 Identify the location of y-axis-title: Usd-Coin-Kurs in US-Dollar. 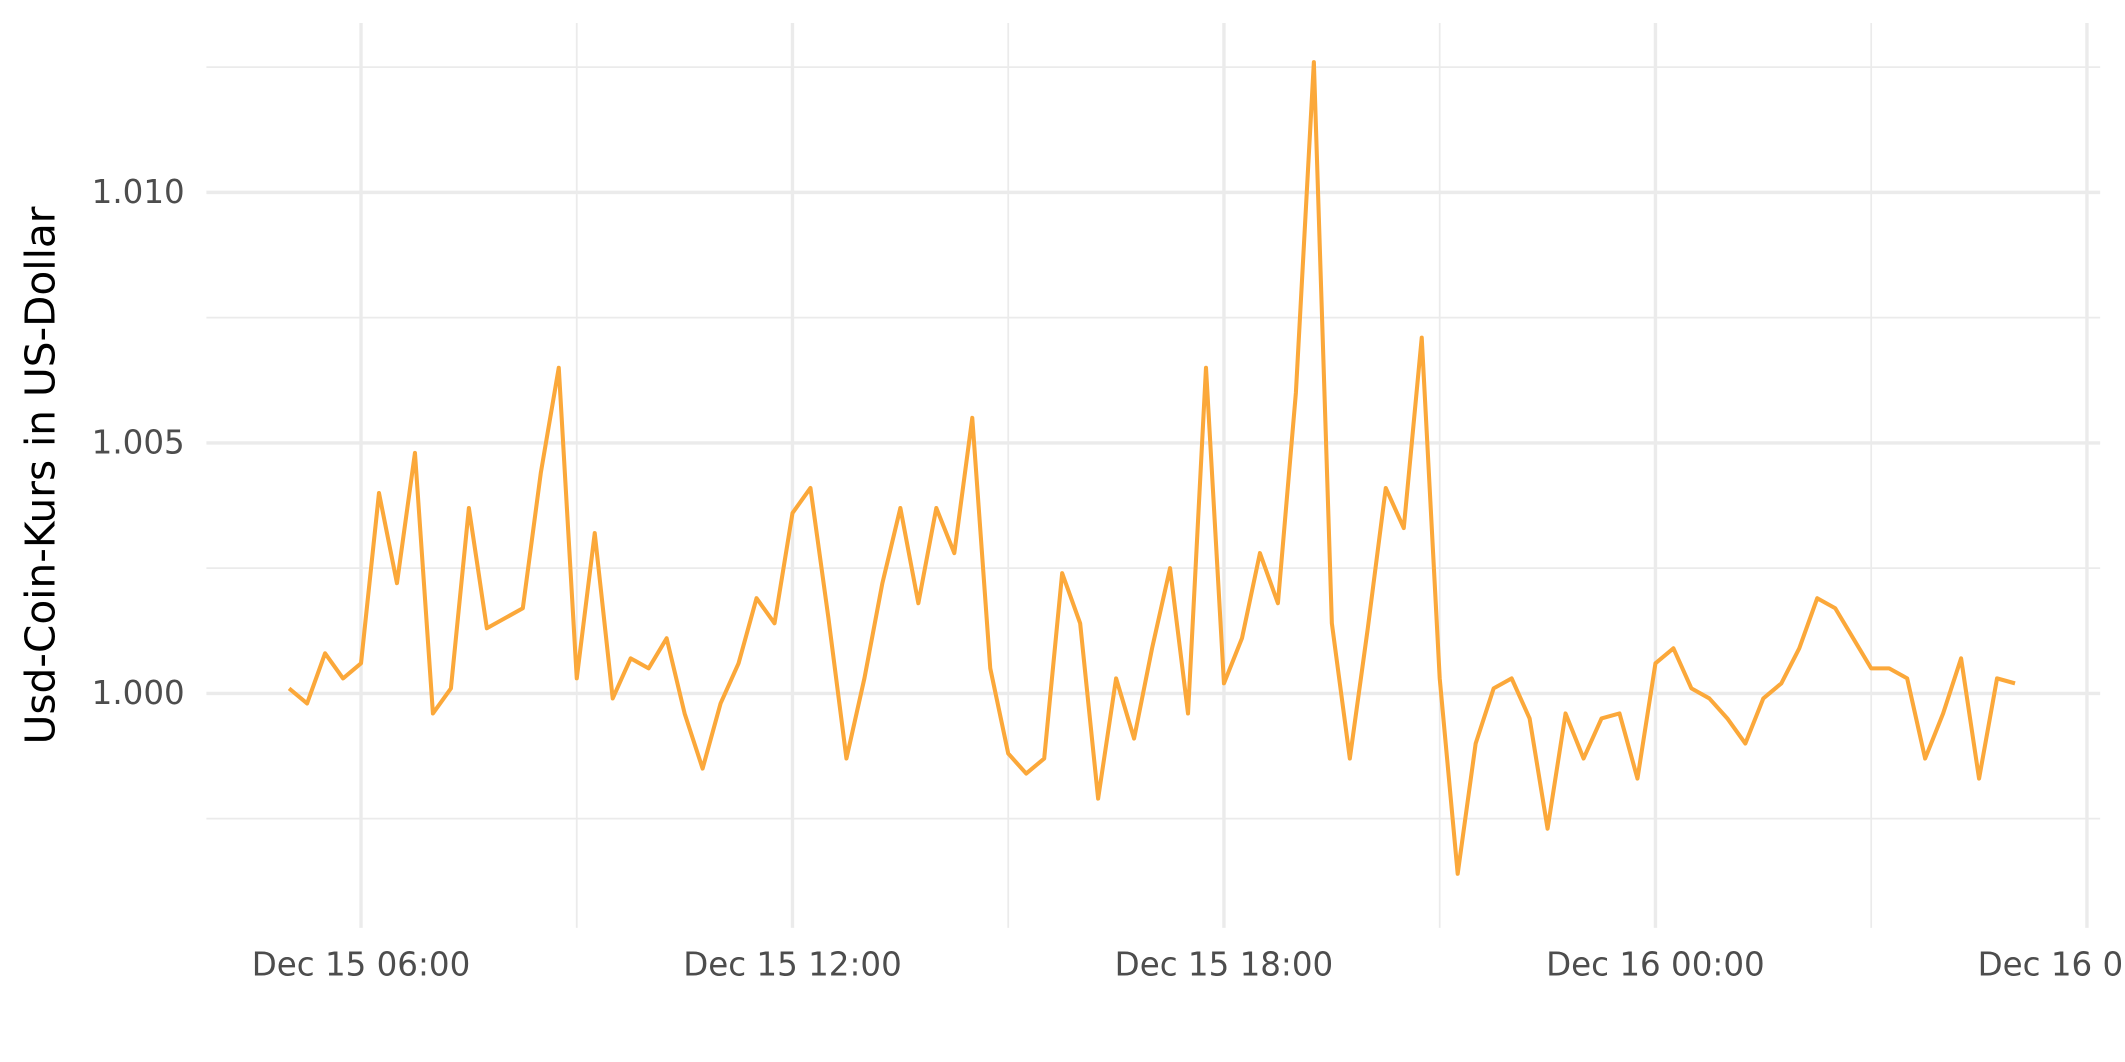
(41, 475).